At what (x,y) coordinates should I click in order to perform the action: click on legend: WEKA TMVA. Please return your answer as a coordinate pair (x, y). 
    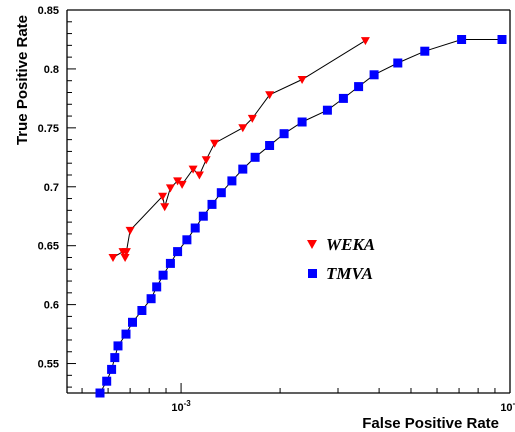
    Looking at the image, I should click on (341, 259).